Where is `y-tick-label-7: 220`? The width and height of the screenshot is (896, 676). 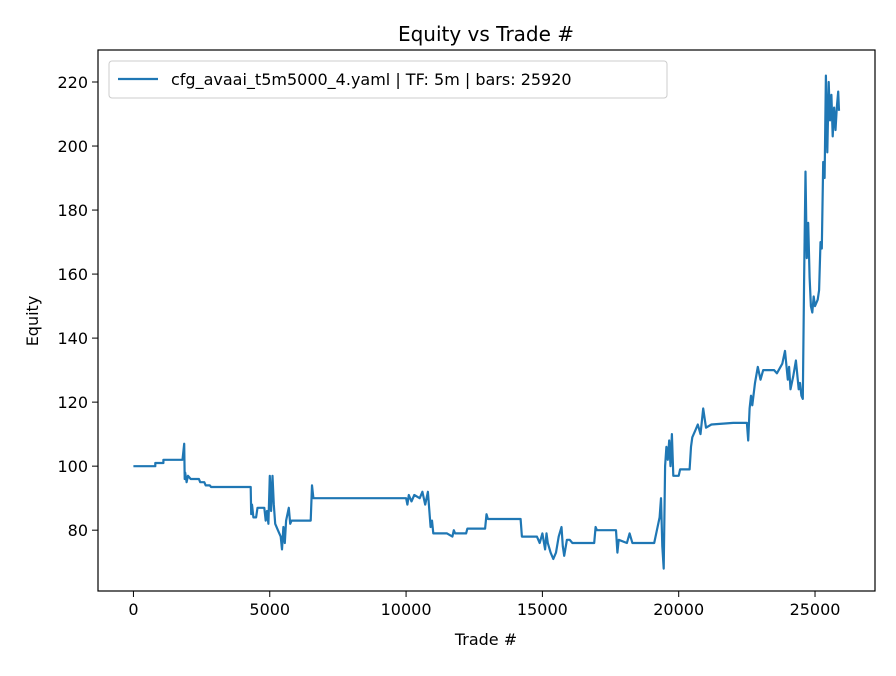
y-tick-label-7: 220 is located at coordinates (72, 82).